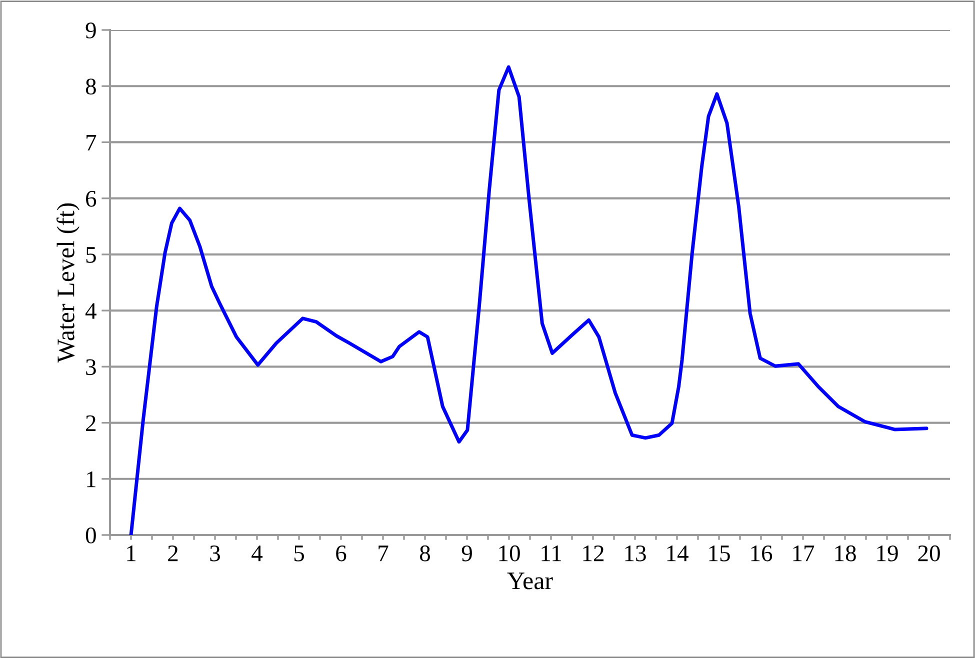  What do you see at coordinates (215, 553) in the screenshot?
I see `x-tick-label: 3` at bounding box center [215, 553].